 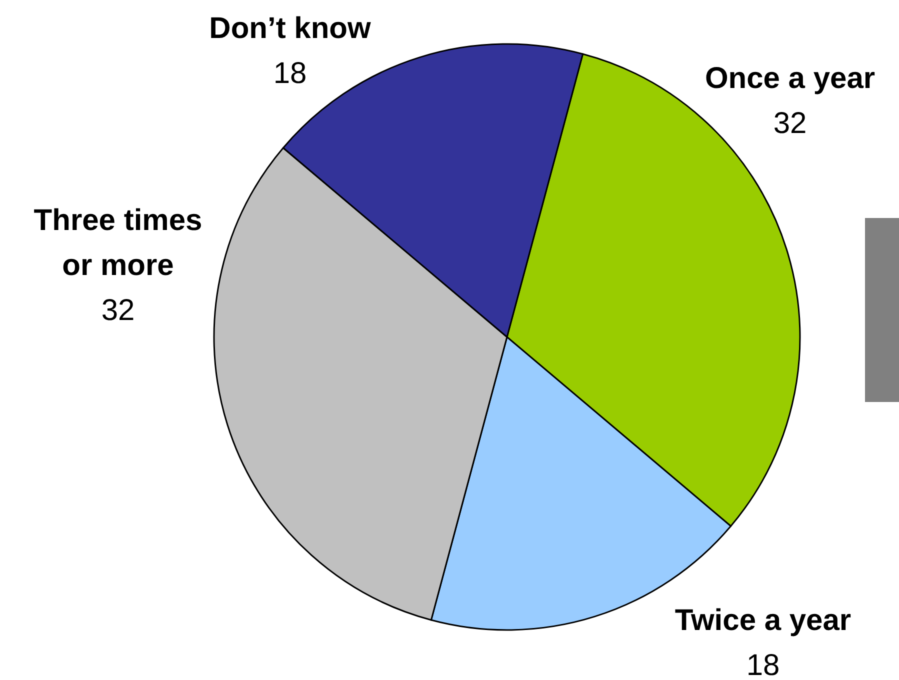 What do you see at coordinates (763, 620) in the screenshot?
I see `slice-label: Twice a year` at bounding box center [763, 620].